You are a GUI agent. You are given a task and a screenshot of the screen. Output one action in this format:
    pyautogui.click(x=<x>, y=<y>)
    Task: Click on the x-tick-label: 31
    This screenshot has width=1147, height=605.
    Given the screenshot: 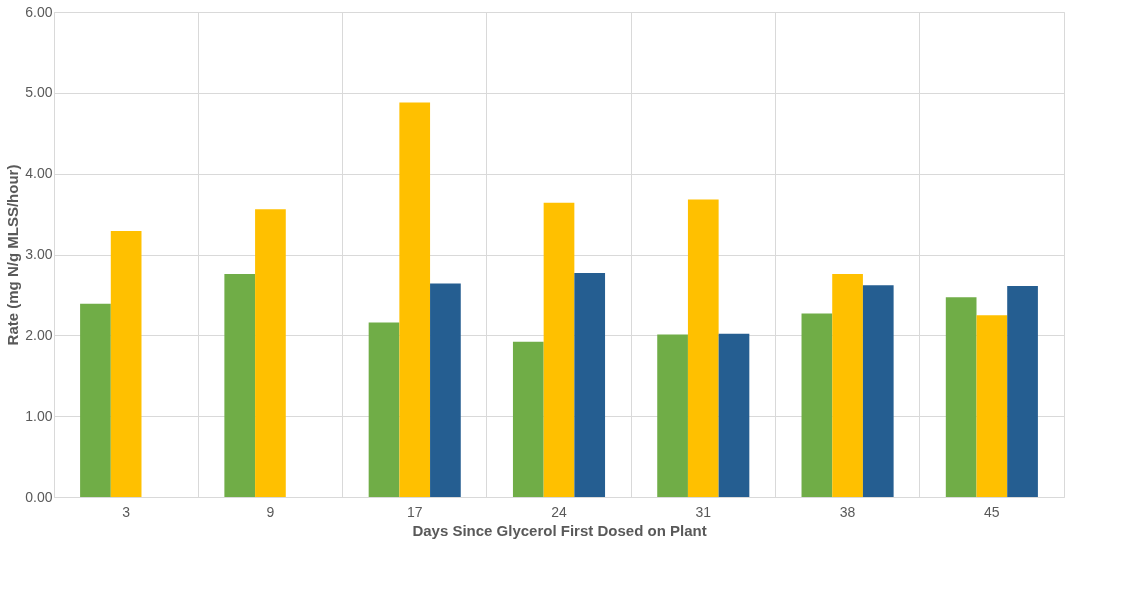 What is the action you would take?
    pyautogui.click(x=703, y=511)
    